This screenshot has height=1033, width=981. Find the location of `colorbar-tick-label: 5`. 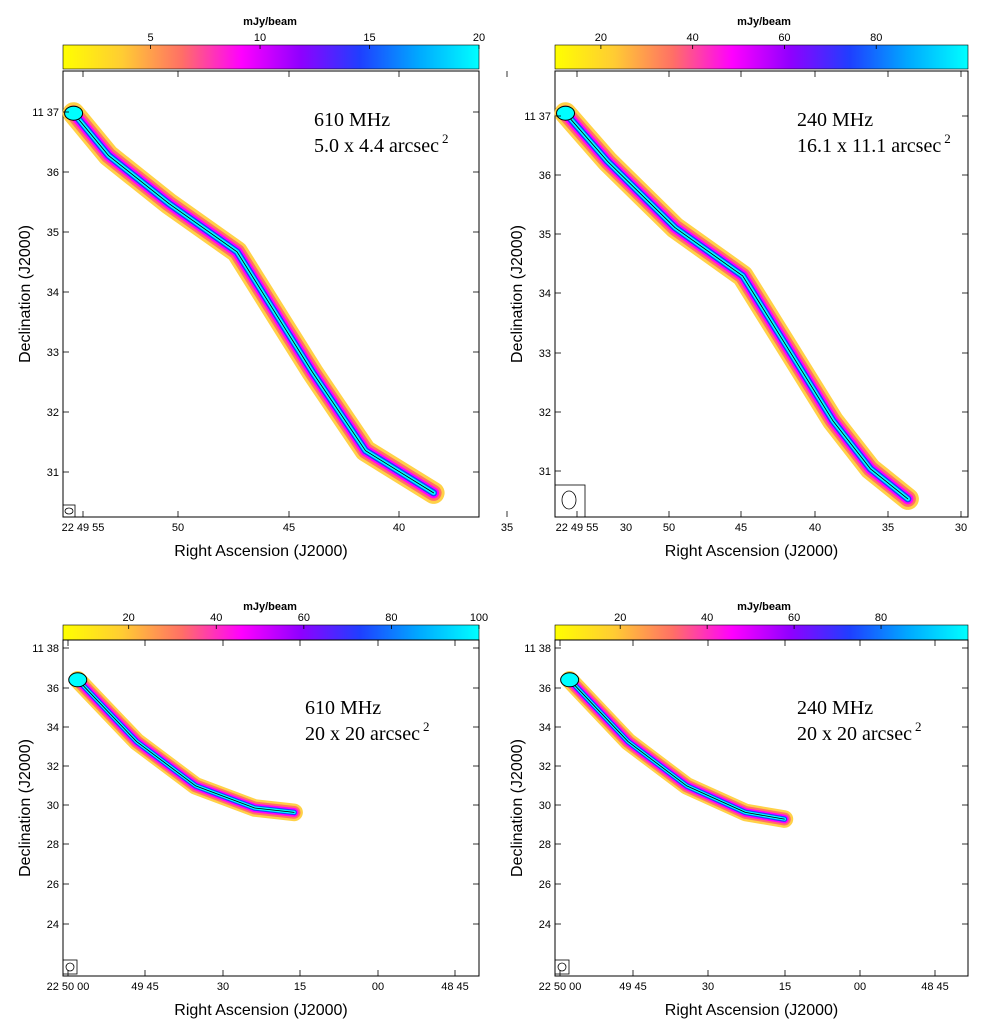

colorbar-tick-label: 5 is located at coordinates (151, 38).